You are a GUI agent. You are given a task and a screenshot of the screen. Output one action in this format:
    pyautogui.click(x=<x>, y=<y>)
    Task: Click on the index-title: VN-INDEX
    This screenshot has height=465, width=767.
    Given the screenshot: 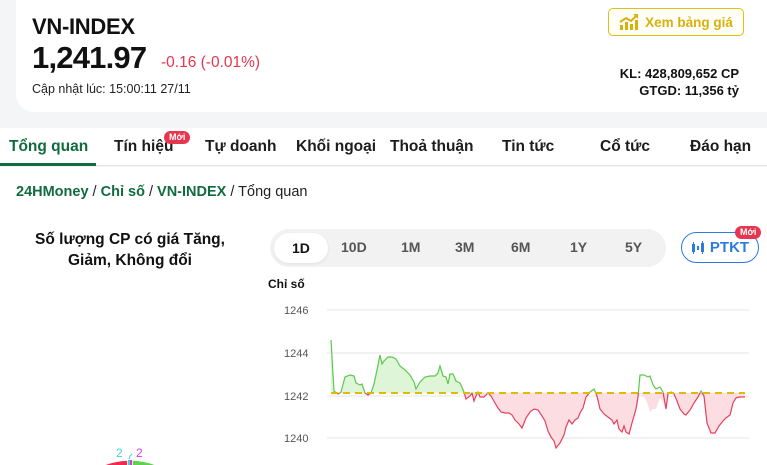 What is the action you would take?
    pyautogui.click(x=83, y=26)
    